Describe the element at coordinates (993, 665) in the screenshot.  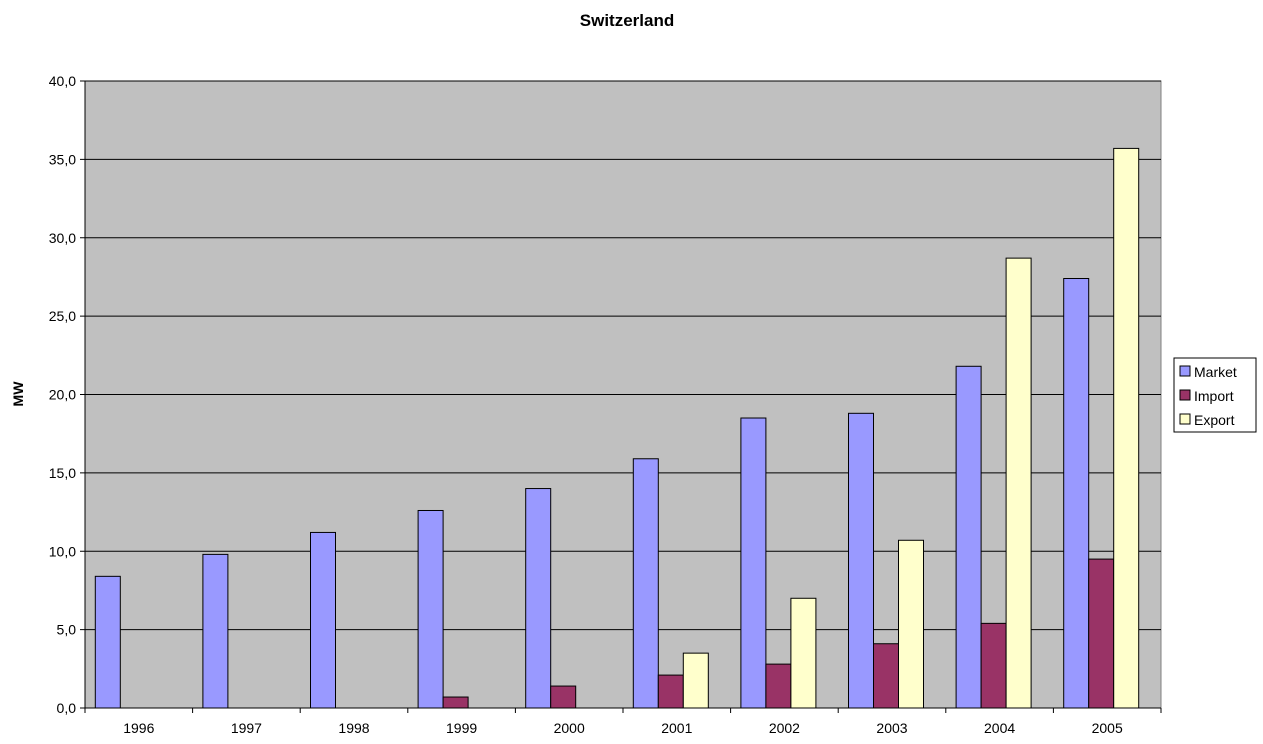
I see `bar-import-2004` at that location.